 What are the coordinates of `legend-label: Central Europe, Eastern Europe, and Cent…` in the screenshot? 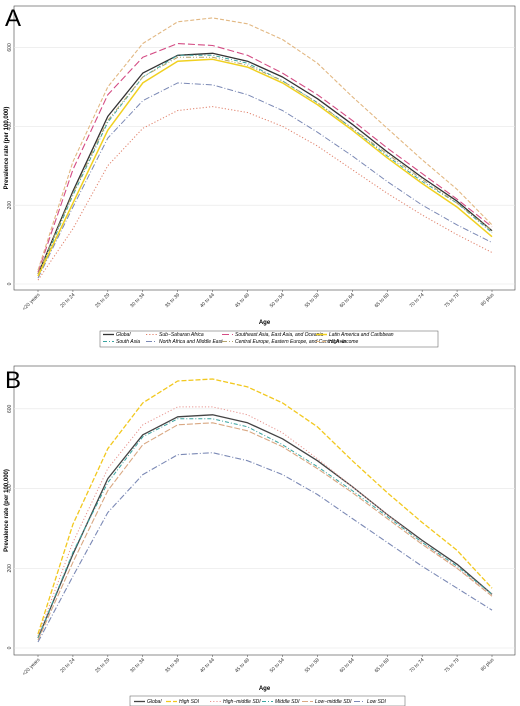 It's located at (290, 342).